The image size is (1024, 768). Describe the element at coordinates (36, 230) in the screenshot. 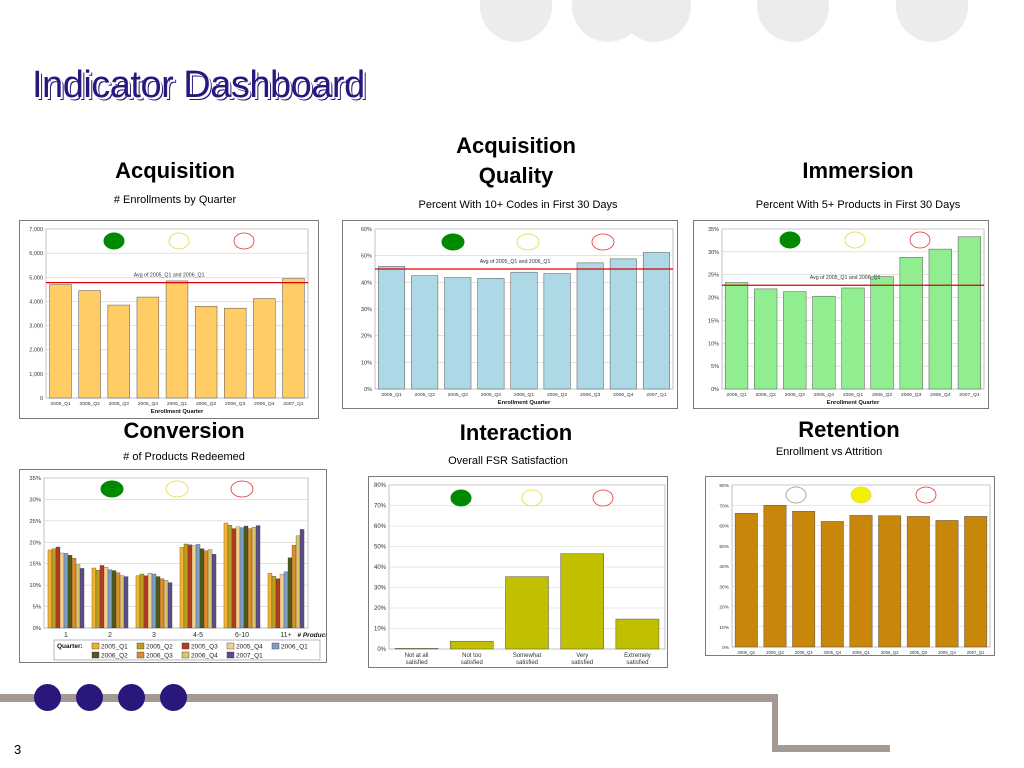

I see `y-tick-label: 7,000` at that location.